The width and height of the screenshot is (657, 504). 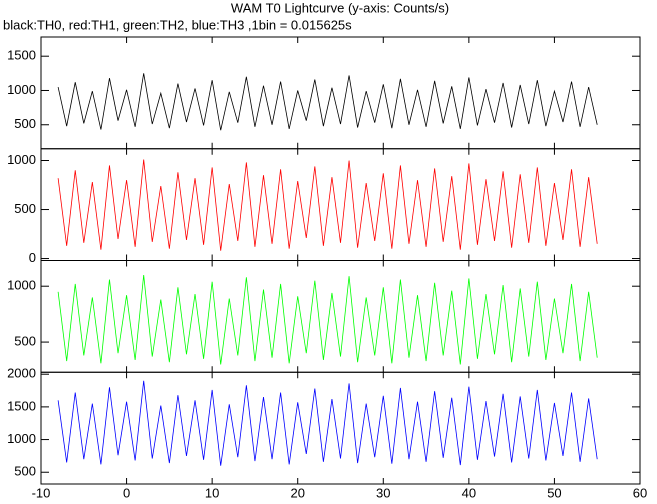 I want to click on y-tick-label: 0, so click(x=32, y=257).